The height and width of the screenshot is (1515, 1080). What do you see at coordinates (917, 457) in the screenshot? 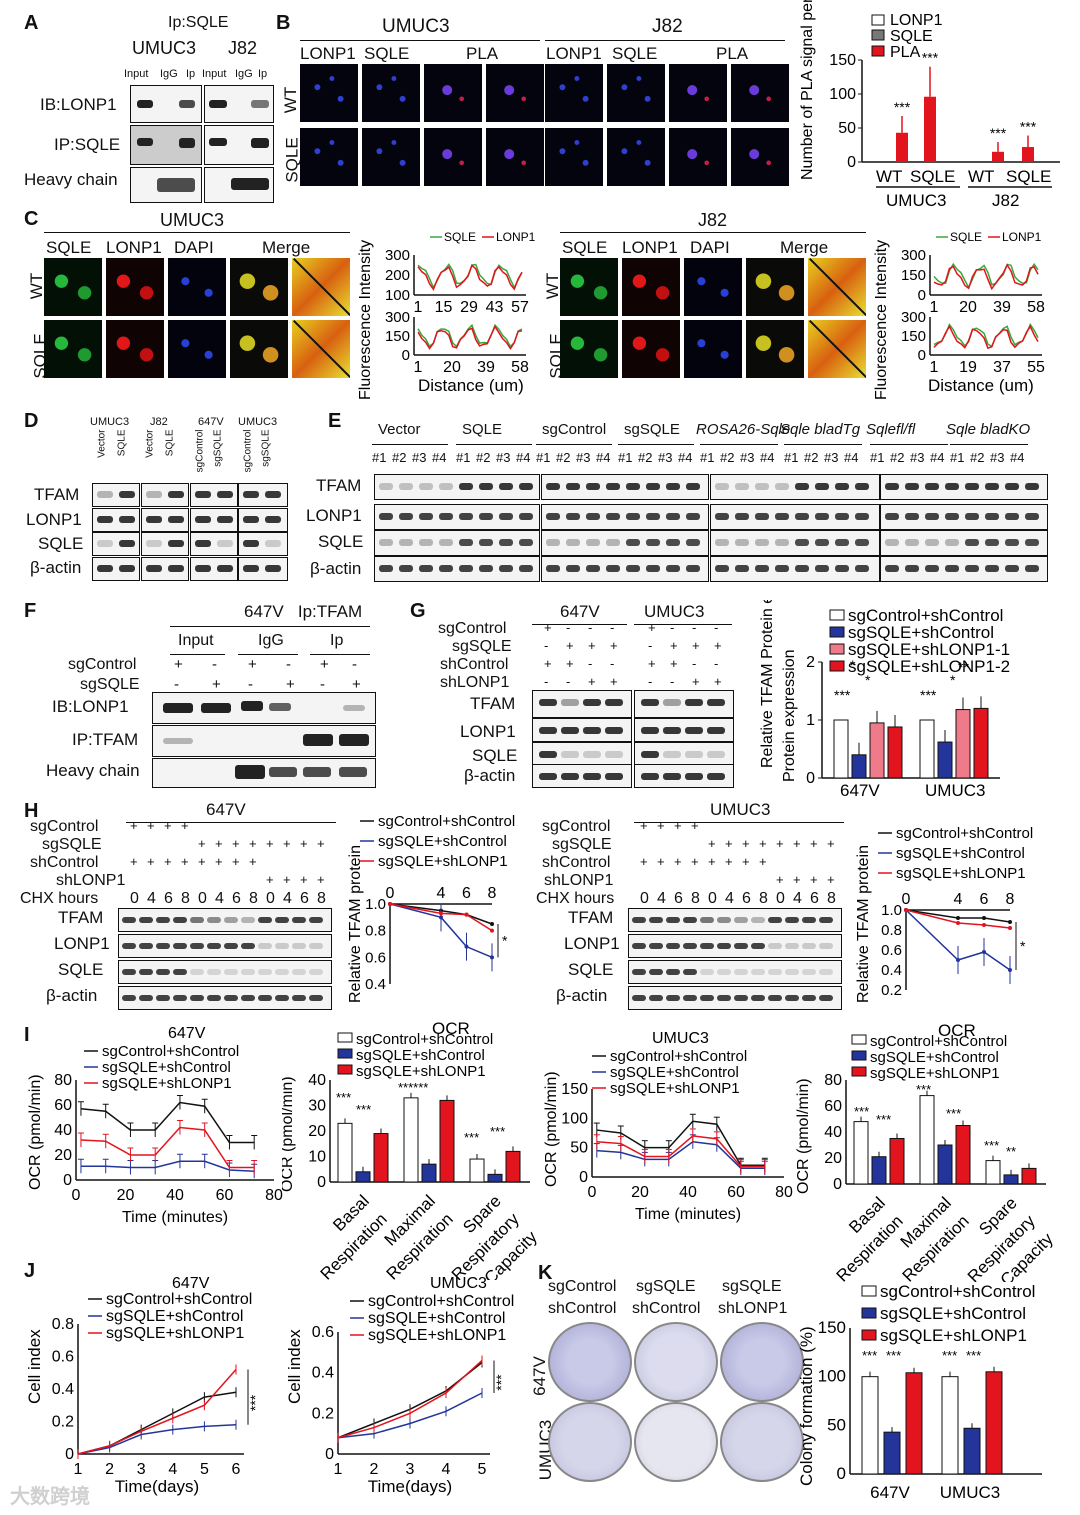
I see `e-lane-label: #3` at bounding box center [917, 457].